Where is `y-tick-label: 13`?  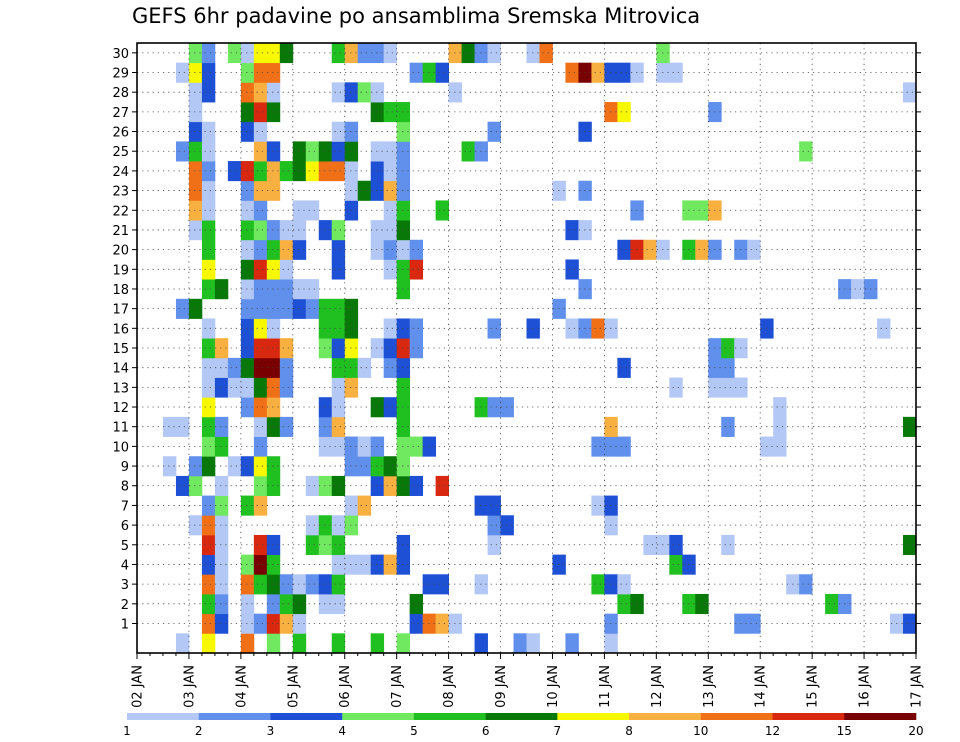 y-tick-label: 13 is located at coordinates (120, 388).